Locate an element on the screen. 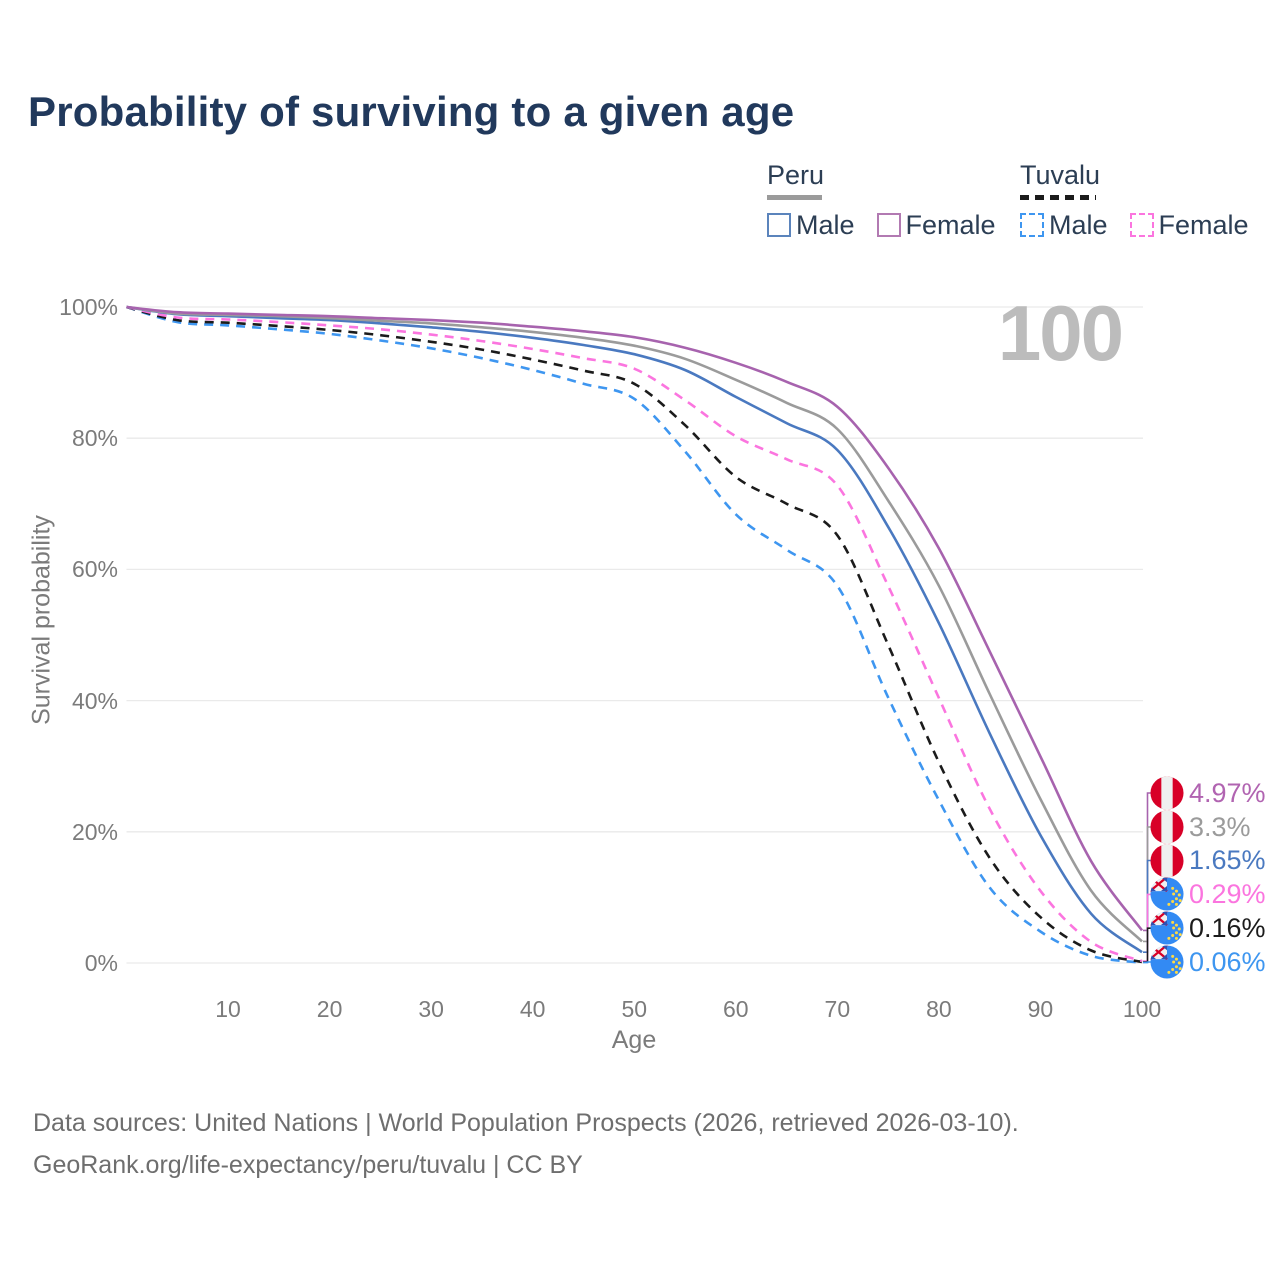 This screenshot has height=1280, width=1280. end-label-value-peru-female: 4.97% is located at coordinates (1227, 792).